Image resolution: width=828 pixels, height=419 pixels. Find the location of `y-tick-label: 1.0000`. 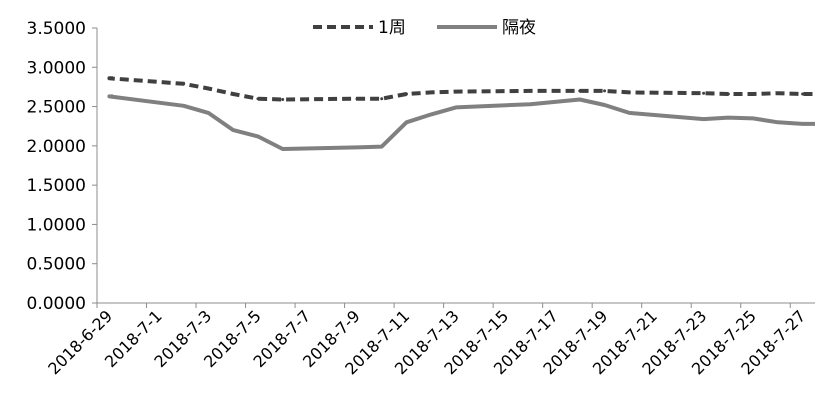

y-tick-label: 1.0000 is located at coordinates (56, 225).